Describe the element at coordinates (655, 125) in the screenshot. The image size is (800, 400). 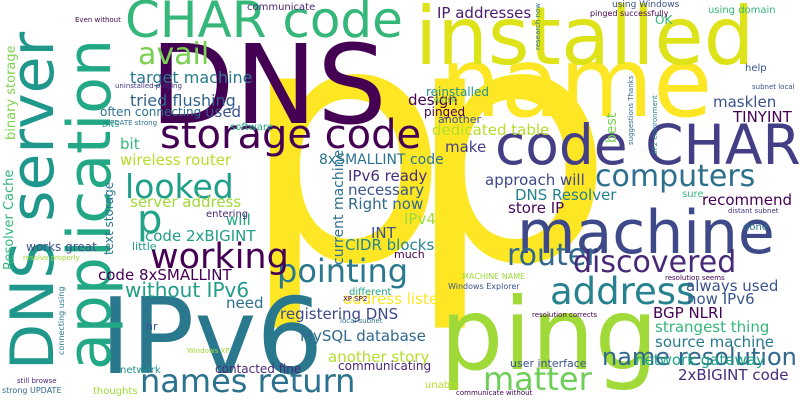
I see `word-101: SP2 environment` at that location.